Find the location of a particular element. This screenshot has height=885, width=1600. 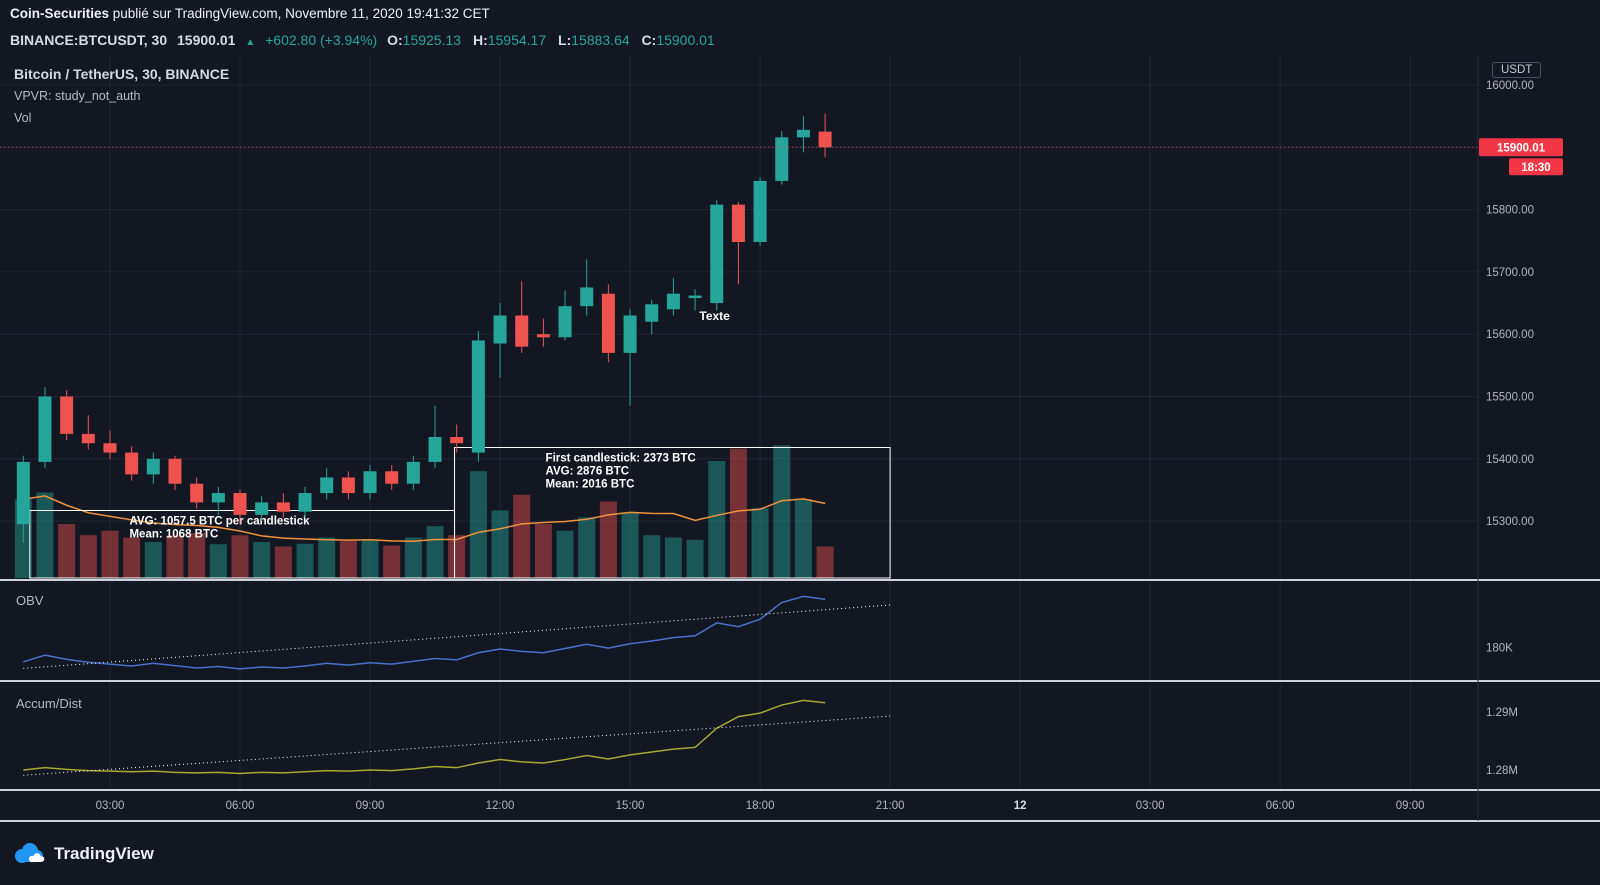

low-value: 15883.64 is located at coordinates (600, 40).